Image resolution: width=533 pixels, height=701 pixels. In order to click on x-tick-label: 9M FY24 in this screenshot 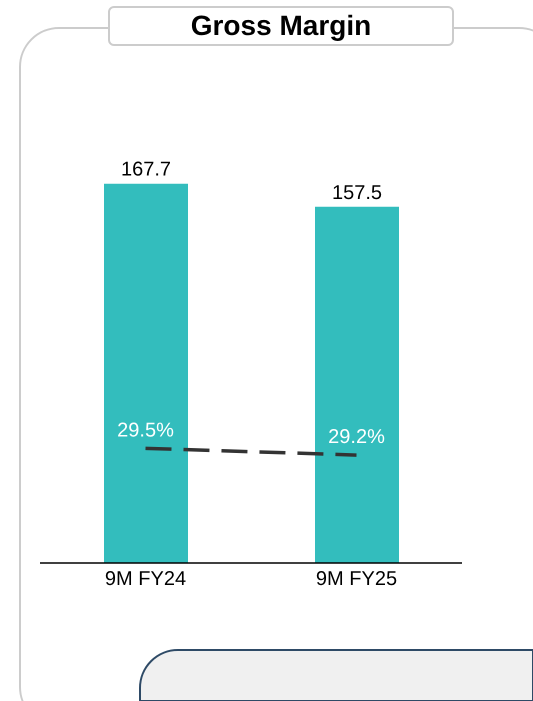, I will do `click(145, 579)`.